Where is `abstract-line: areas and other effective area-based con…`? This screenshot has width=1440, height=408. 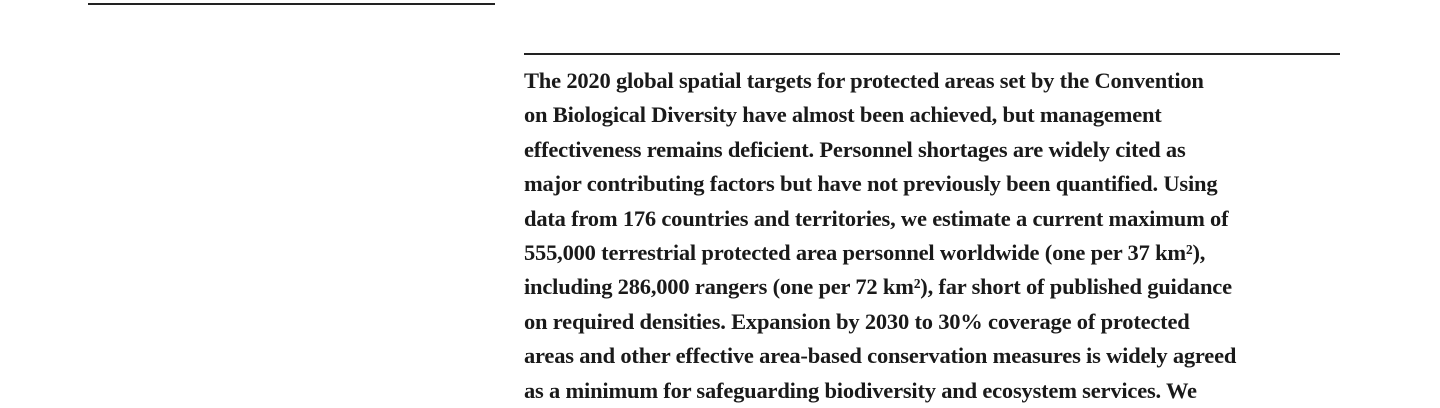 abstract-line: areas and other effective area-based con… is located at coordinates (880, 356).